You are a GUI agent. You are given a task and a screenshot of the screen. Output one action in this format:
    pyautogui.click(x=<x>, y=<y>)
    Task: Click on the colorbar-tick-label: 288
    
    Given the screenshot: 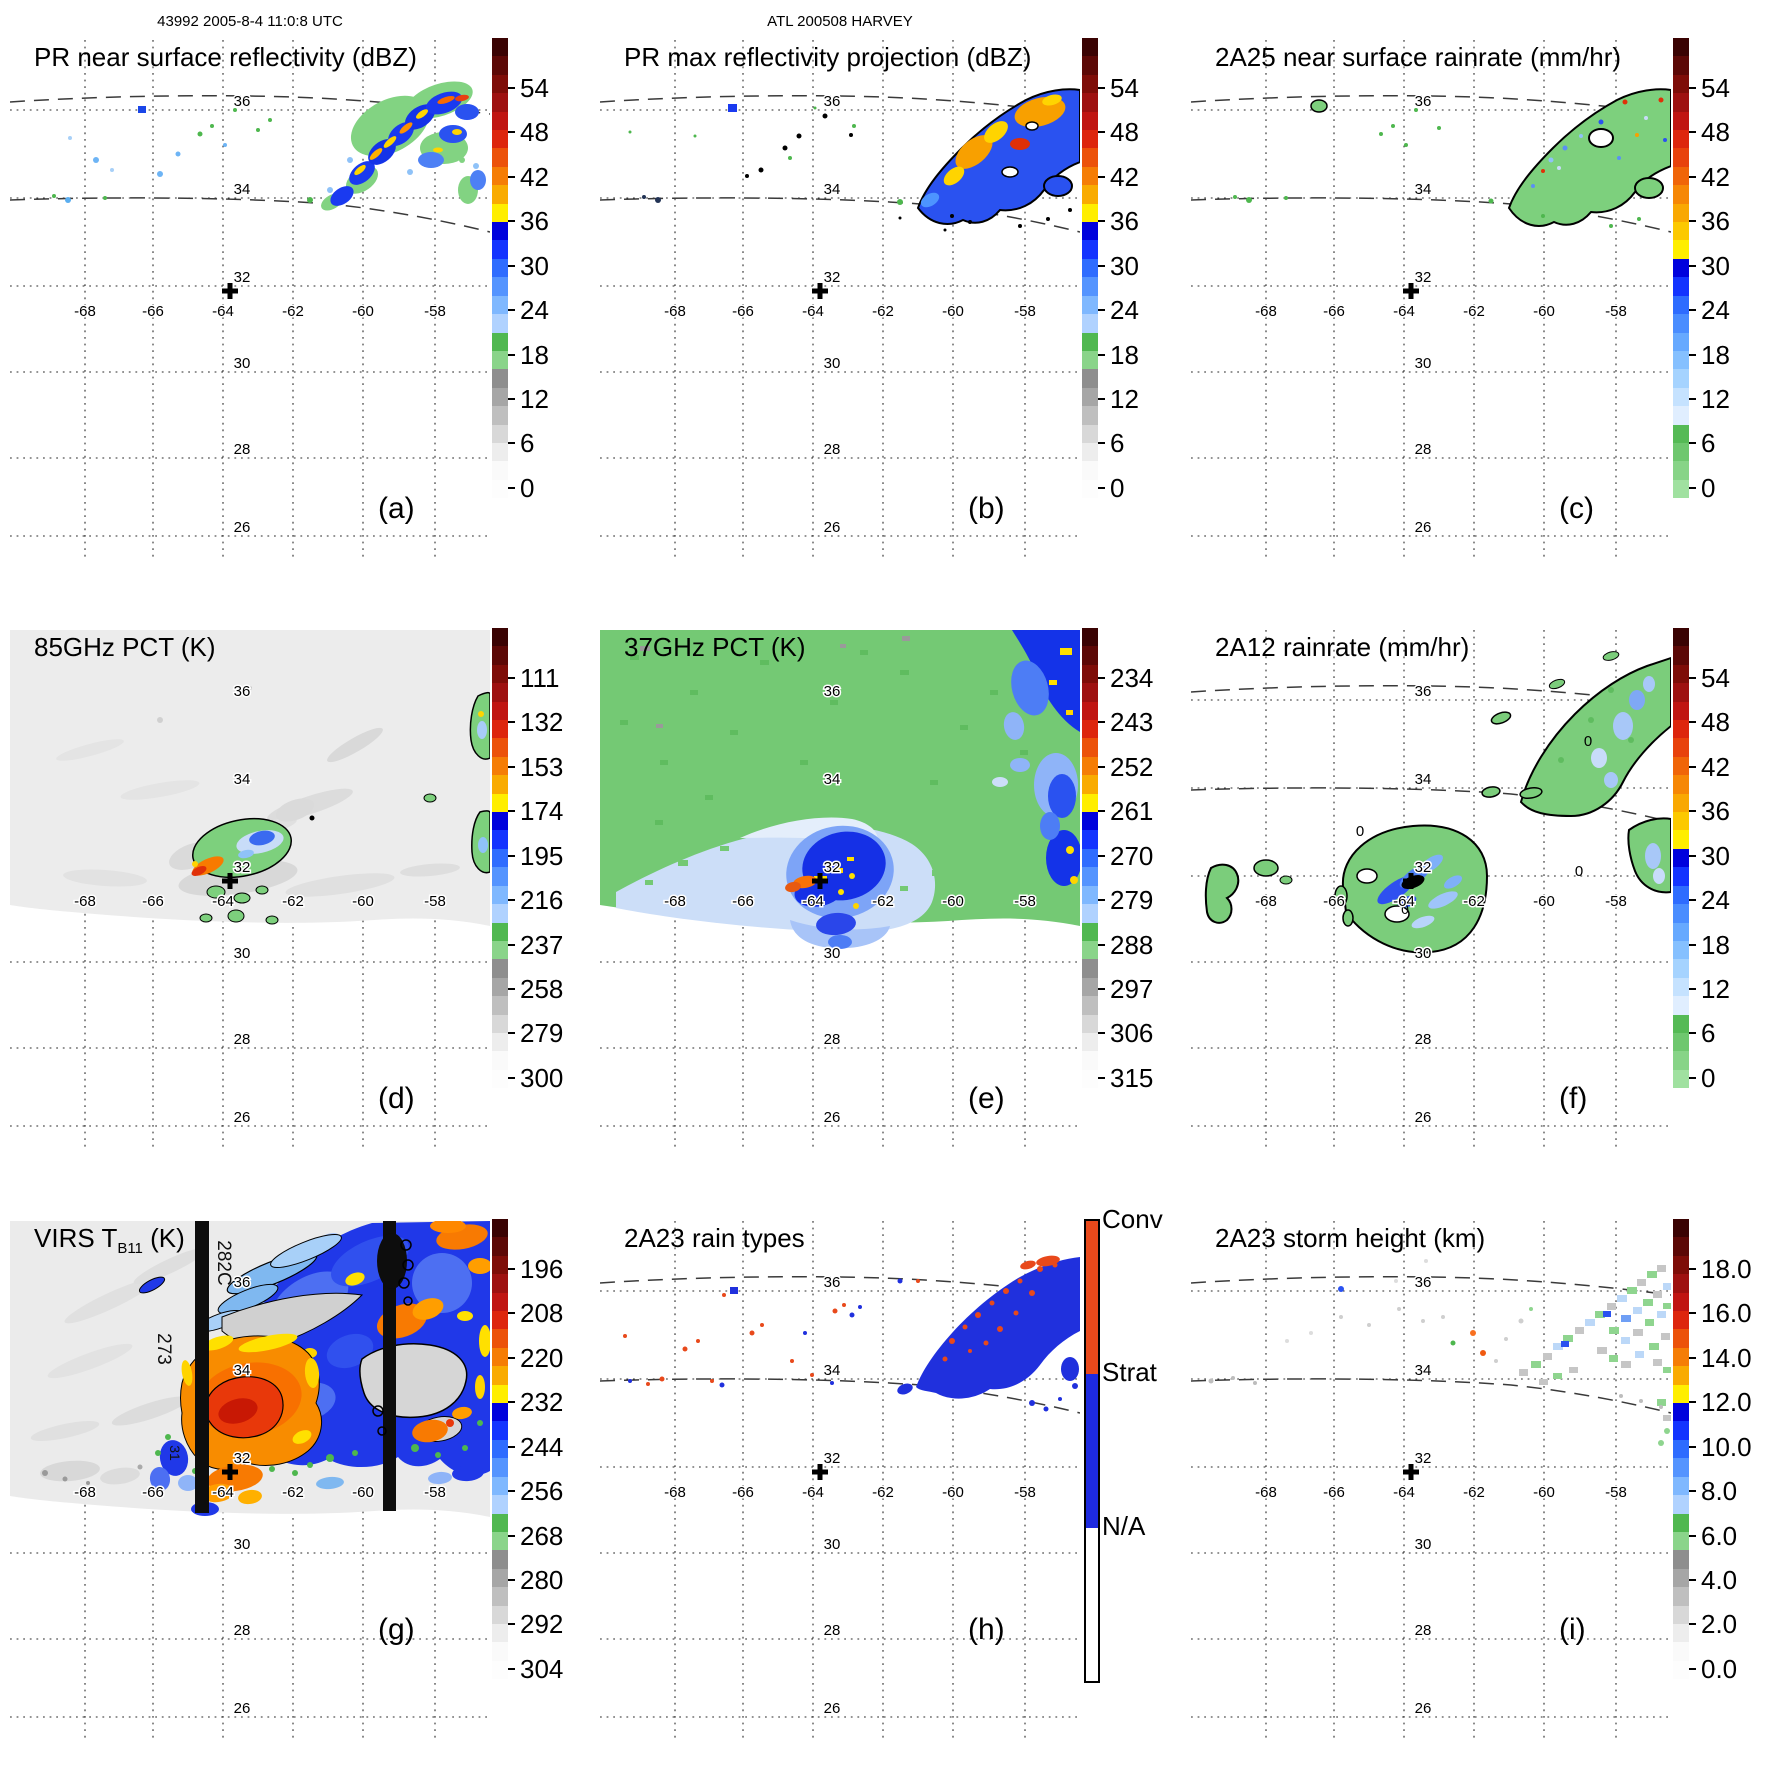 What is the action you would take?
    pyautogui.click(x=1132, y=944)
    